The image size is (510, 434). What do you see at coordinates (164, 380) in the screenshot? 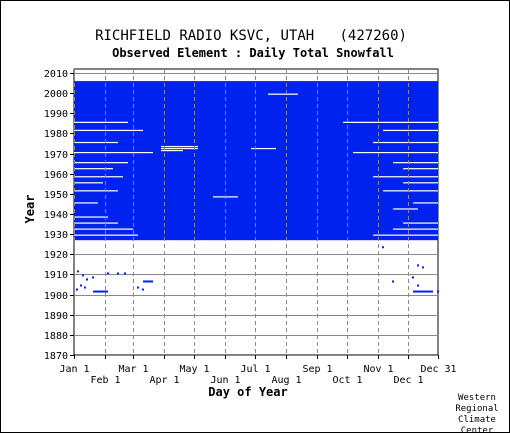
I see `x-tick-label: Apr 1` at bounding box center [164, 380].